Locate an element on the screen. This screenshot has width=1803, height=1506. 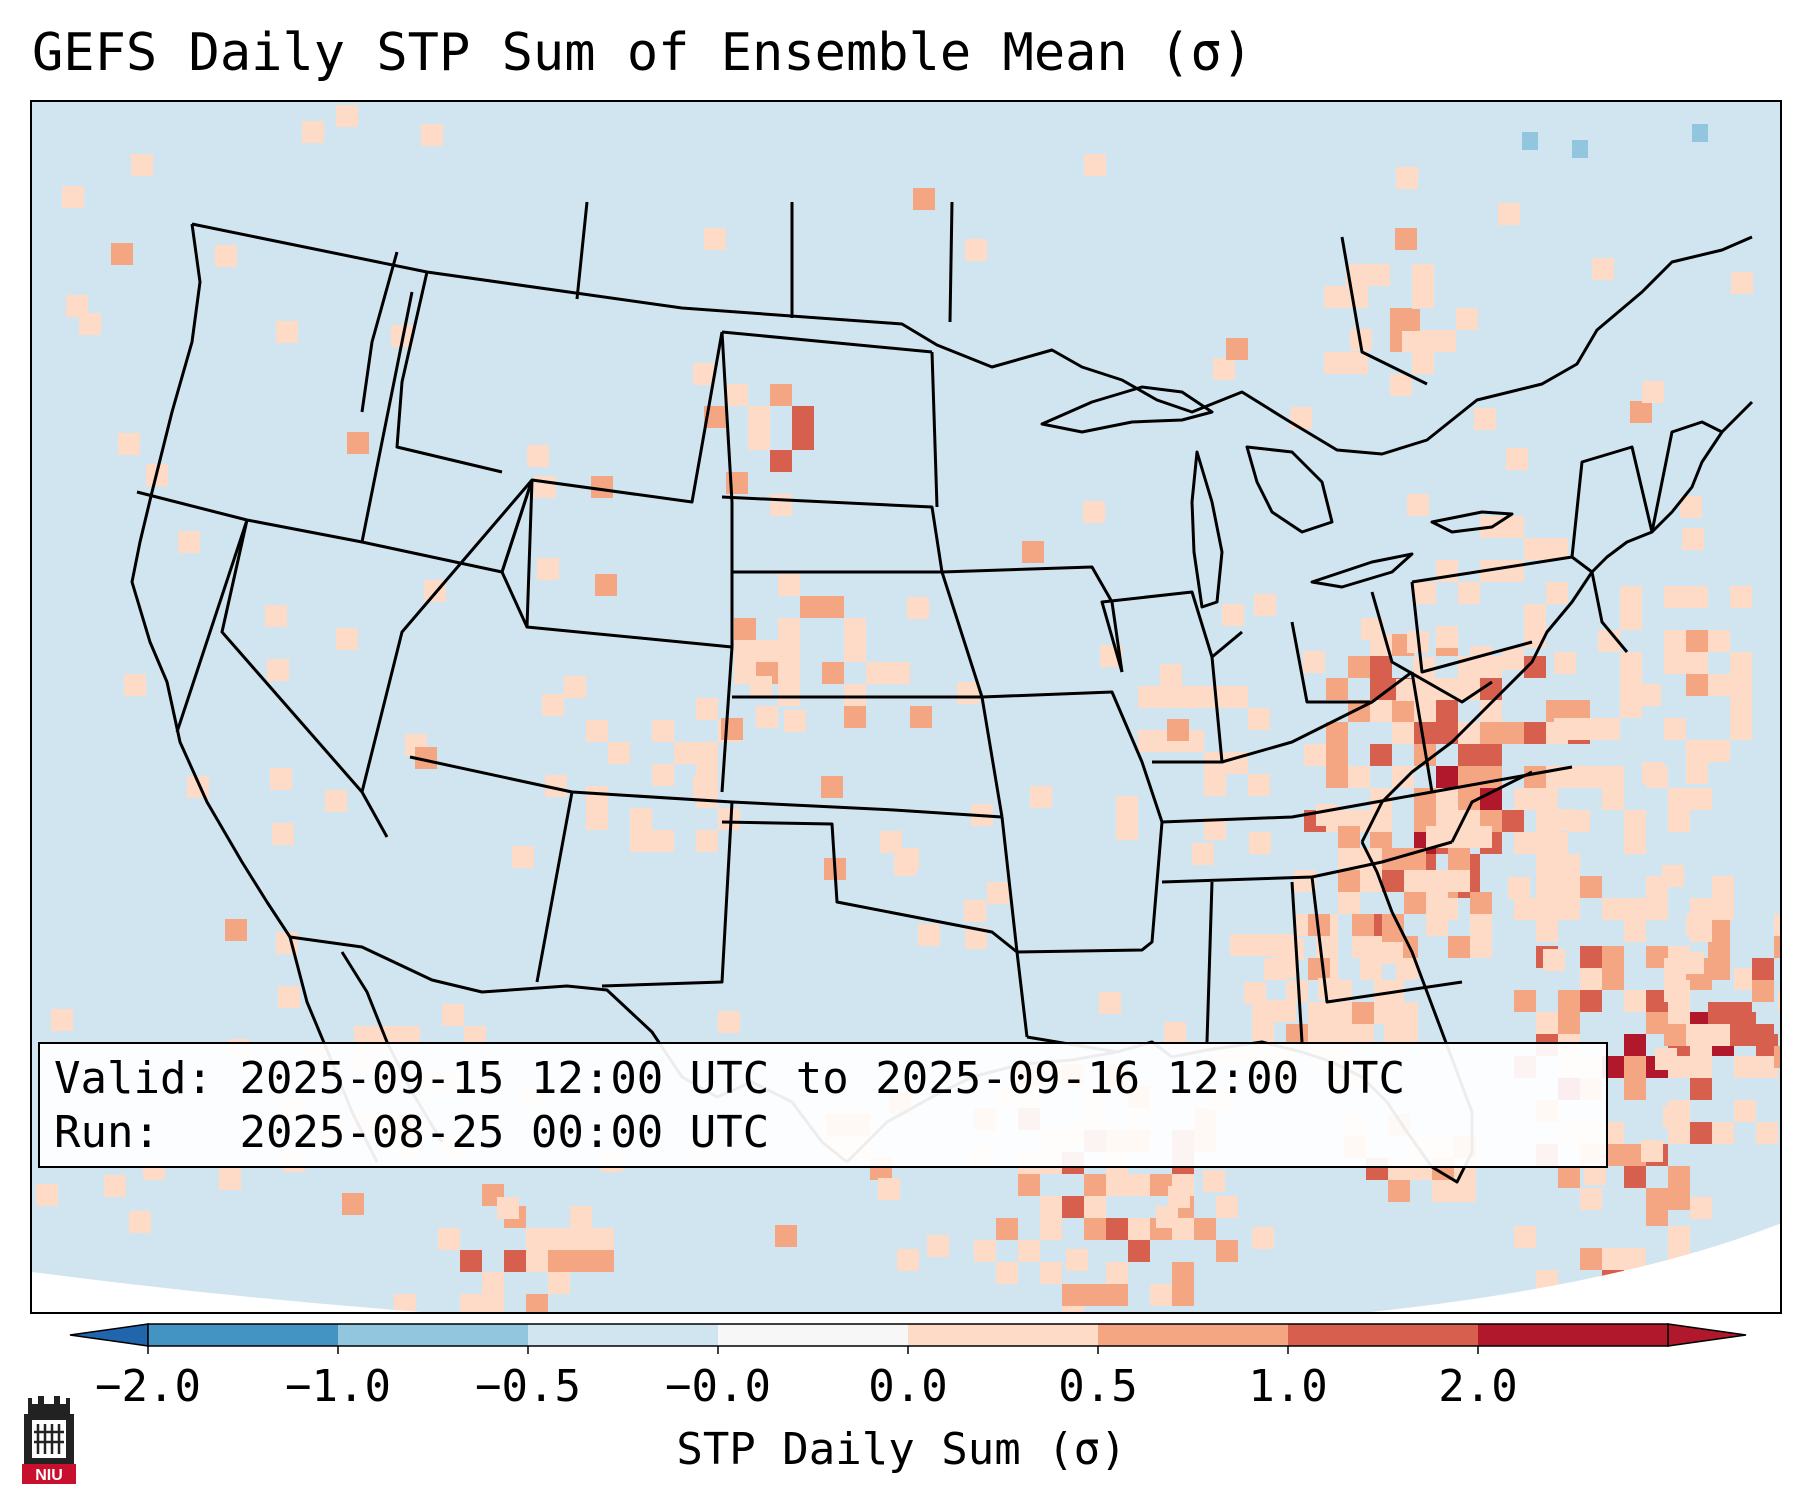
colorbar-tick-label: 2.0 is located at coordinates (1478, 1386).